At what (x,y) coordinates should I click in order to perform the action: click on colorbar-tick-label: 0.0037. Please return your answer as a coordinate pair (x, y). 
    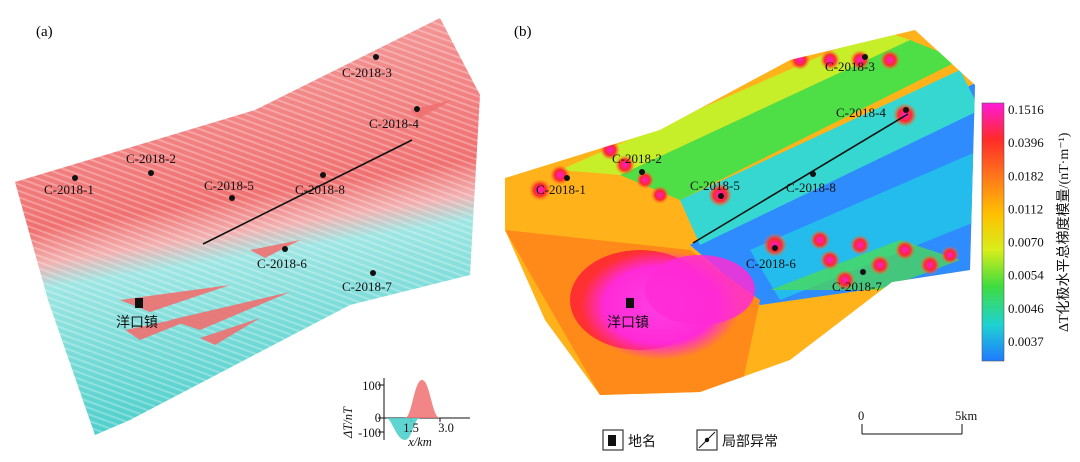
    Looking at the image, I should click on (1026, 341).